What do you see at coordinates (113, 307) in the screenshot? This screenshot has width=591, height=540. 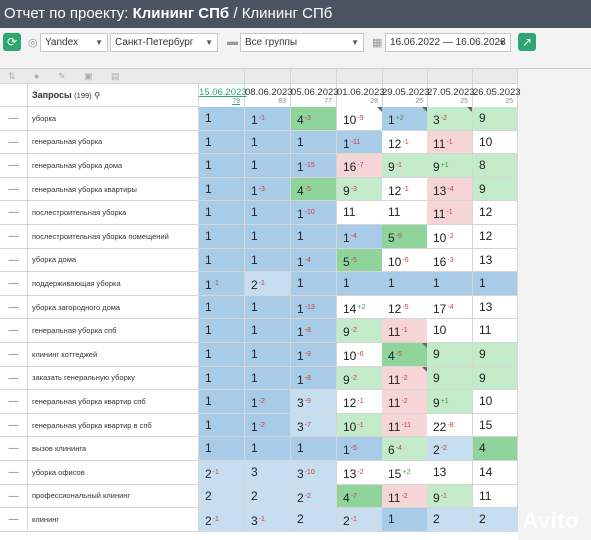 I see `query-text: уборка загородного дома` at bounding box center [113, 307].